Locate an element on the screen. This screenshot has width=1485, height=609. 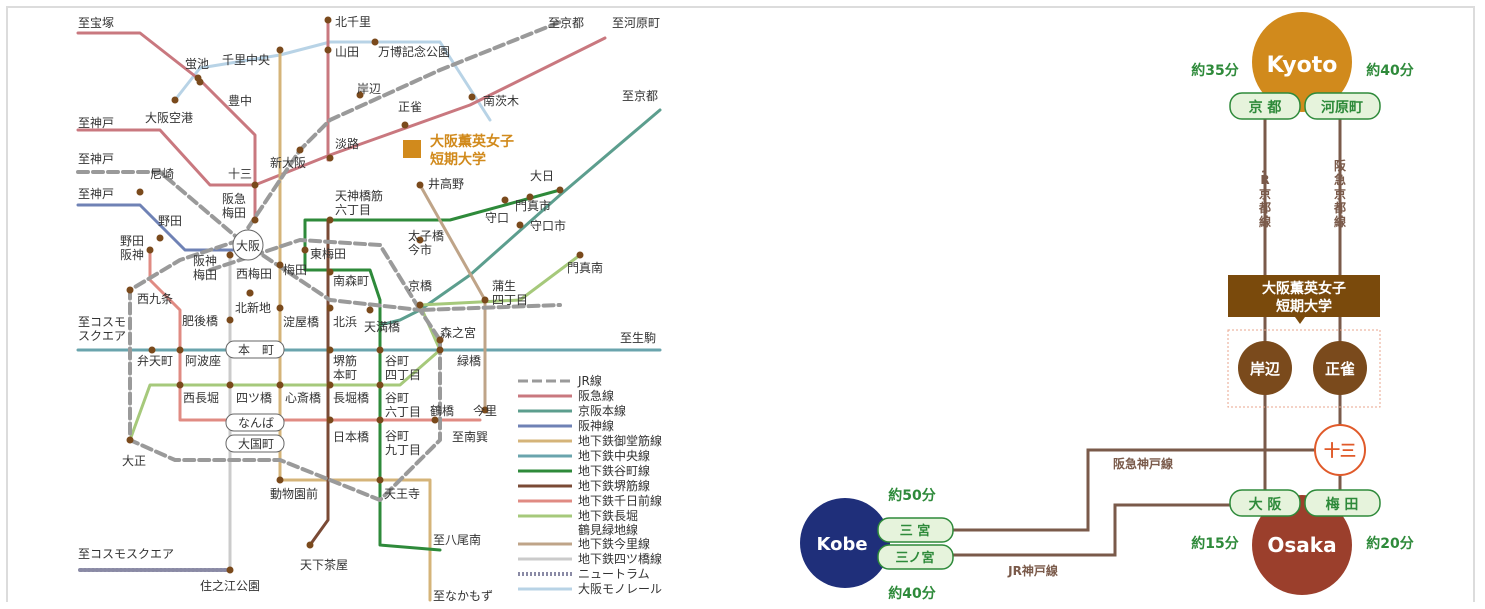
legend-label: ニュートラム is located at coordinates (614, 574).